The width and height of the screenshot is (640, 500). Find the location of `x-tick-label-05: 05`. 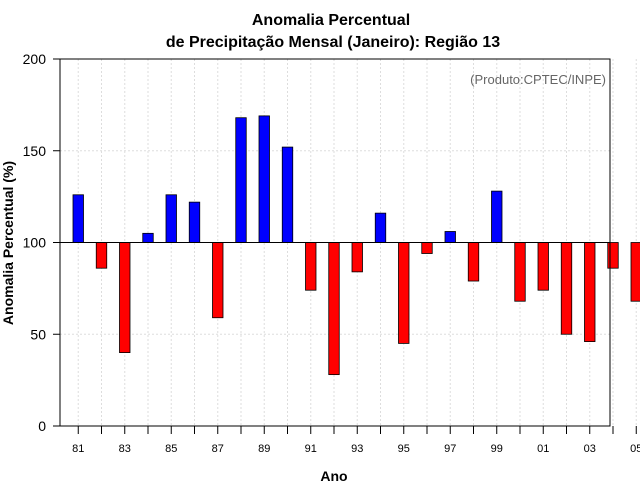

x-tick-label-05: 05 is located at coordinates (635, 449).